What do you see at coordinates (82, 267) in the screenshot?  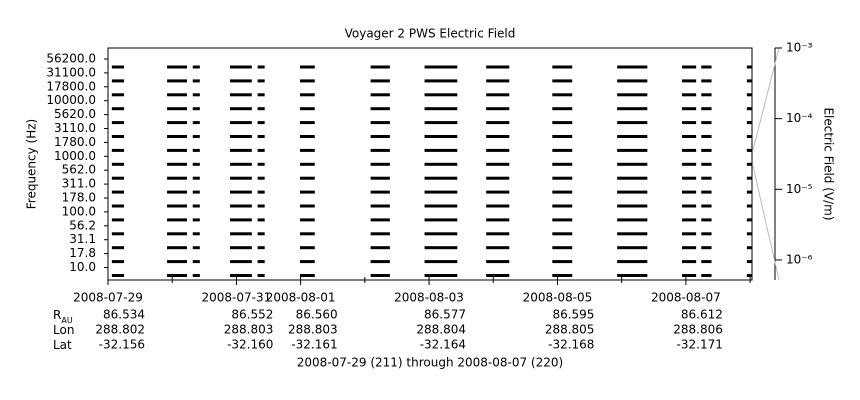 I see `y-tick-label: 10.0` at bounding box center [82, 267].